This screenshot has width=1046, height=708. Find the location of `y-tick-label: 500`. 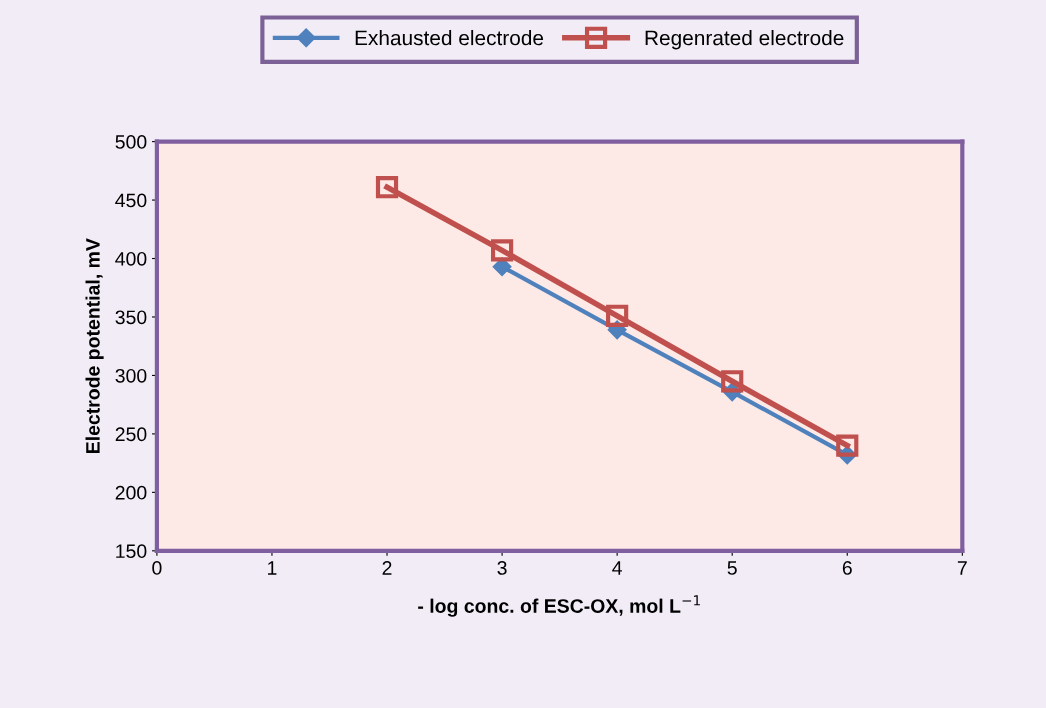

y-tick-label: 500 is located at coordinates (131, 142).